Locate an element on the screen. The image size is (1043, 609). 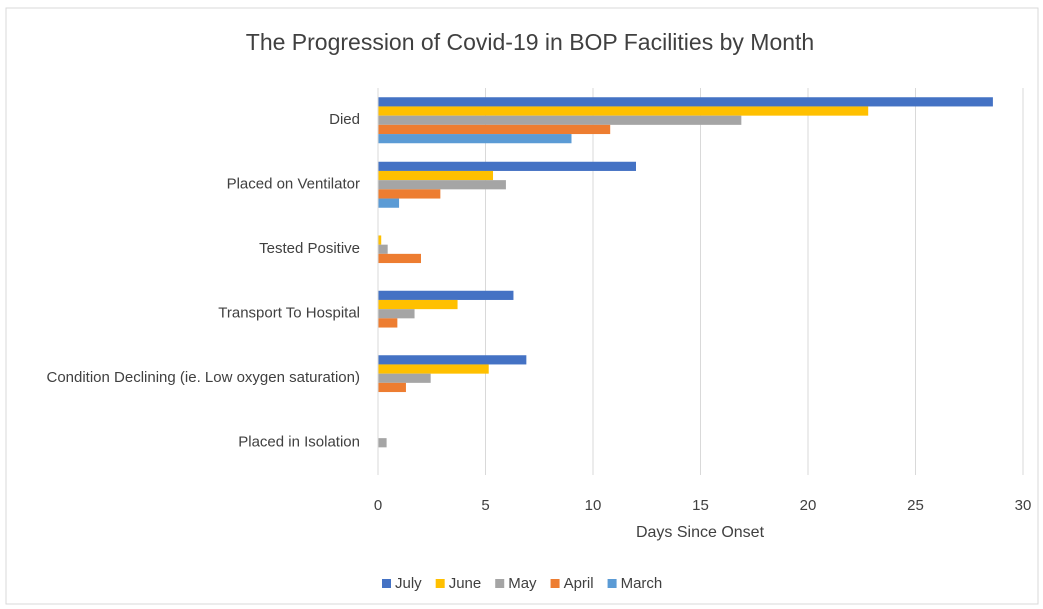
x-tick-label: 20 is located at coordinates (808, 505).